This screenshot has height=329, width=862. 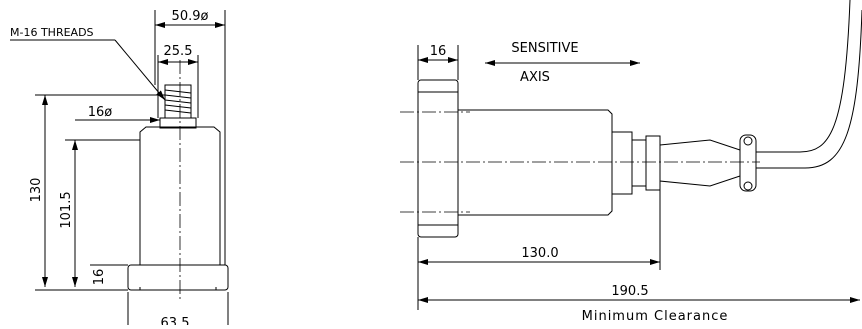 I want to click on dim-clearance: 190.5, so click(x=629, y=291).